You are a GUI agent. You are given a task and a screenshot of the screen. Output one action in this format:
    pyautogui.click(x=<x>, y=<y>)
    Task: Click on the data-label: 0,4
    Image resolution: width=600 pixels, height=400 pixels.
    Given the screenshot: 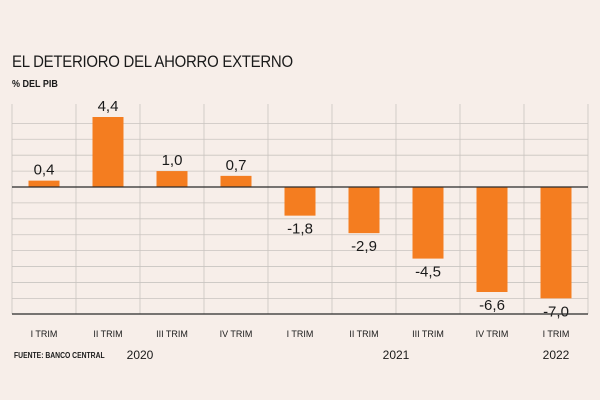 What is the action you would take?
    pyautogui.click(x=44, y=170)
    